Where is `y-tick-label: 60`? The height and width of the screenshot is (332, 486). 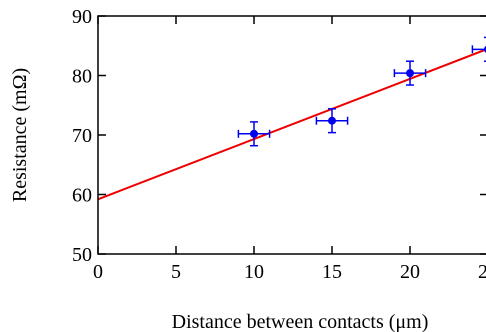
y-tick-label: 60 is located at coordinates (82, 196).